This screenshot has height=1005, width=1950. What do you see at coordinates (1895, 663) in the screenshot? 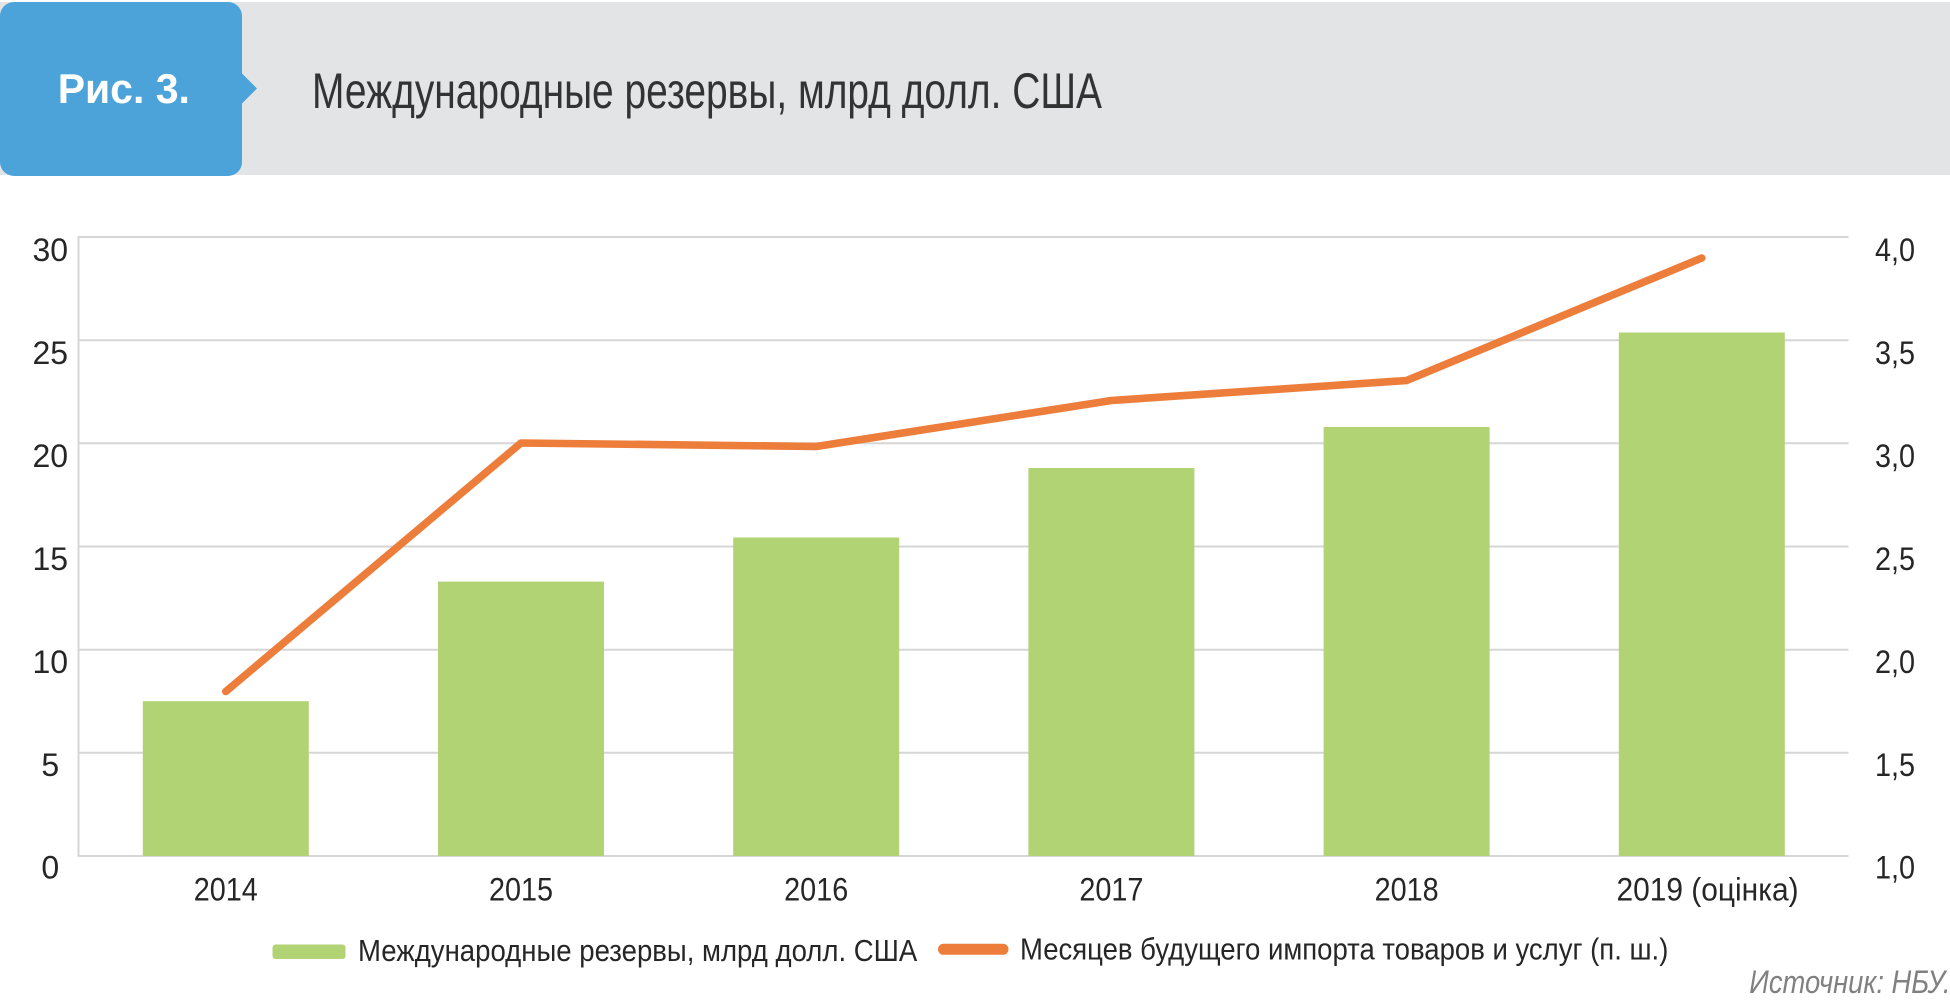
I see `svg-text: 2,0` at bounding box center [1895, 663].